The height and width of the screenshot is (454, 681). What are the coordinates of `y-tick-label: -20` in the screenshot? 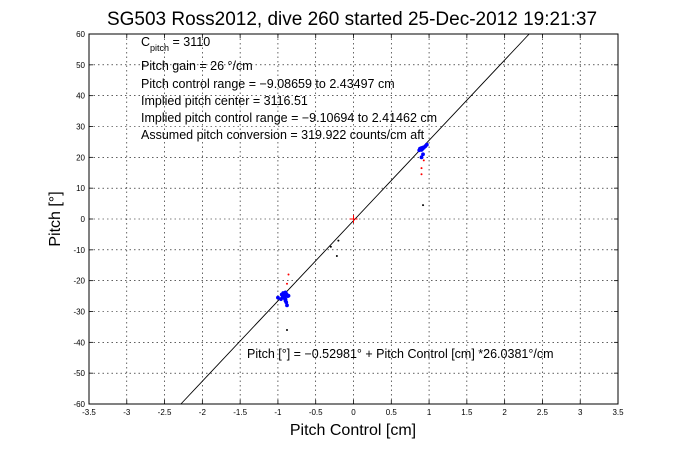 It's located at (79, 281).